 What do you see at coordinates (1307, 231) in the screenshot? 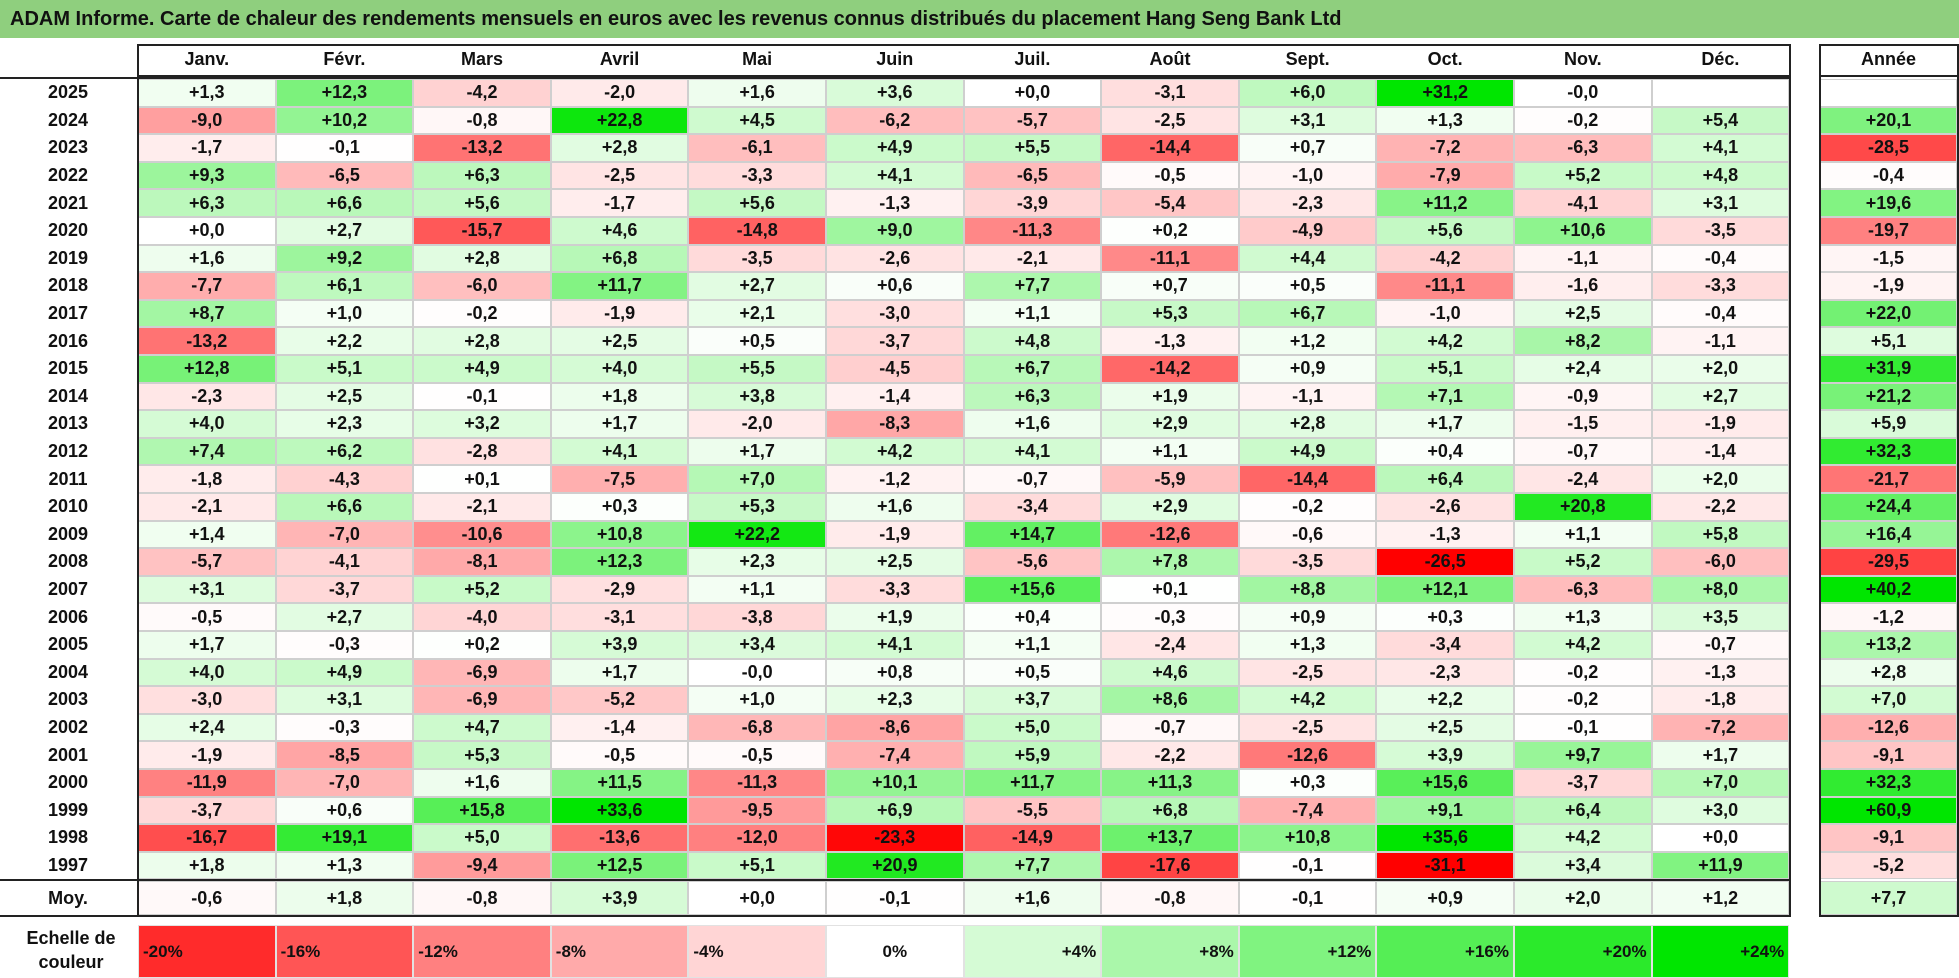
I see `heatmap-cell: -4,9` at bounding box center [1307, 231].